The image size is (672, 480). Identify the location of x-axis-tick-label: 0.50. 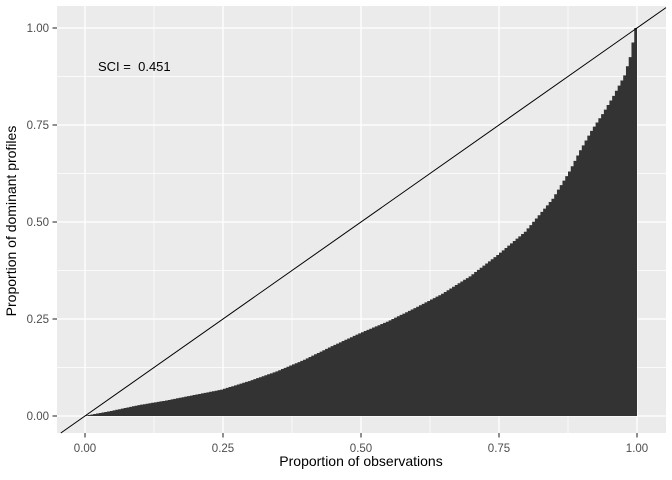
(361, 449).